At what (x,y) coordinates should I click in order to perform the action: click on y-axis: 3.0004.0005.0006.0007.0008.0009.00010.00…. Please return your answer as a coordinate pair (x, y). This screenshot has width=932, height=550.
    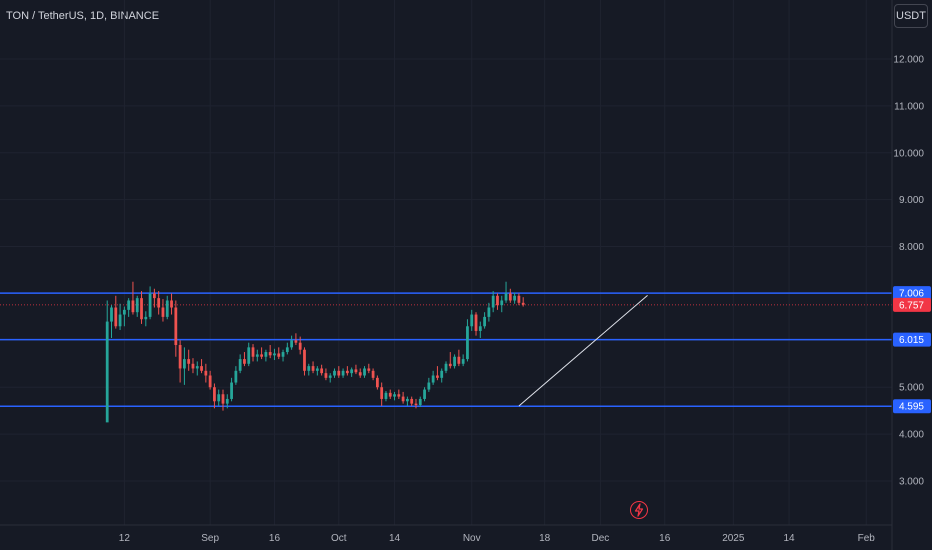
    Looking at the image, I should click on (907, 275).